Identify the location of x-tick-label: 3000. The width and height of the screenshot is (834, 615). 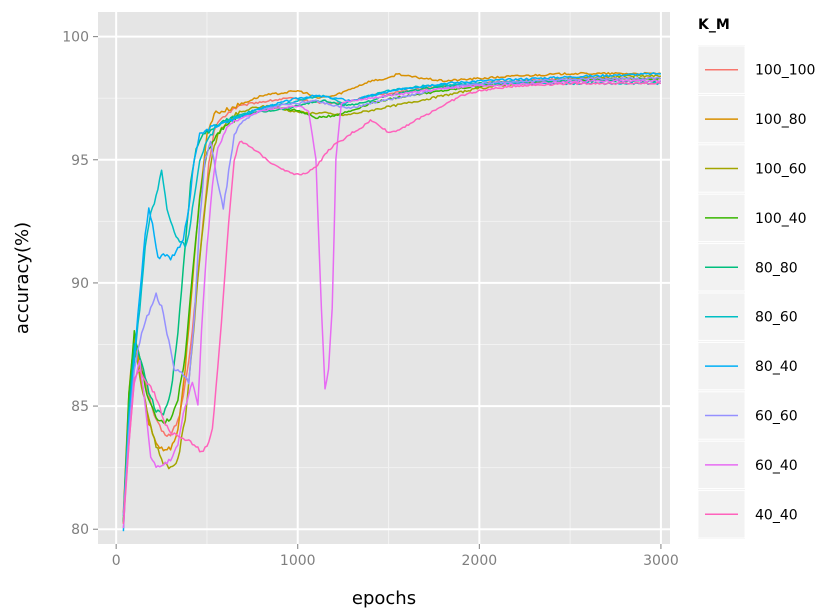
(661, 561).